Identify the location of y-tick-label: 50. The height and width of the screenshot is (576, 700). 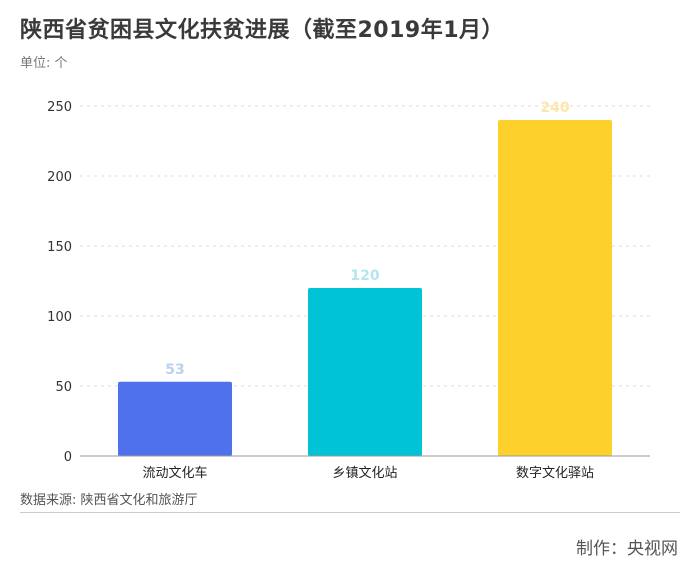
(63, 387).